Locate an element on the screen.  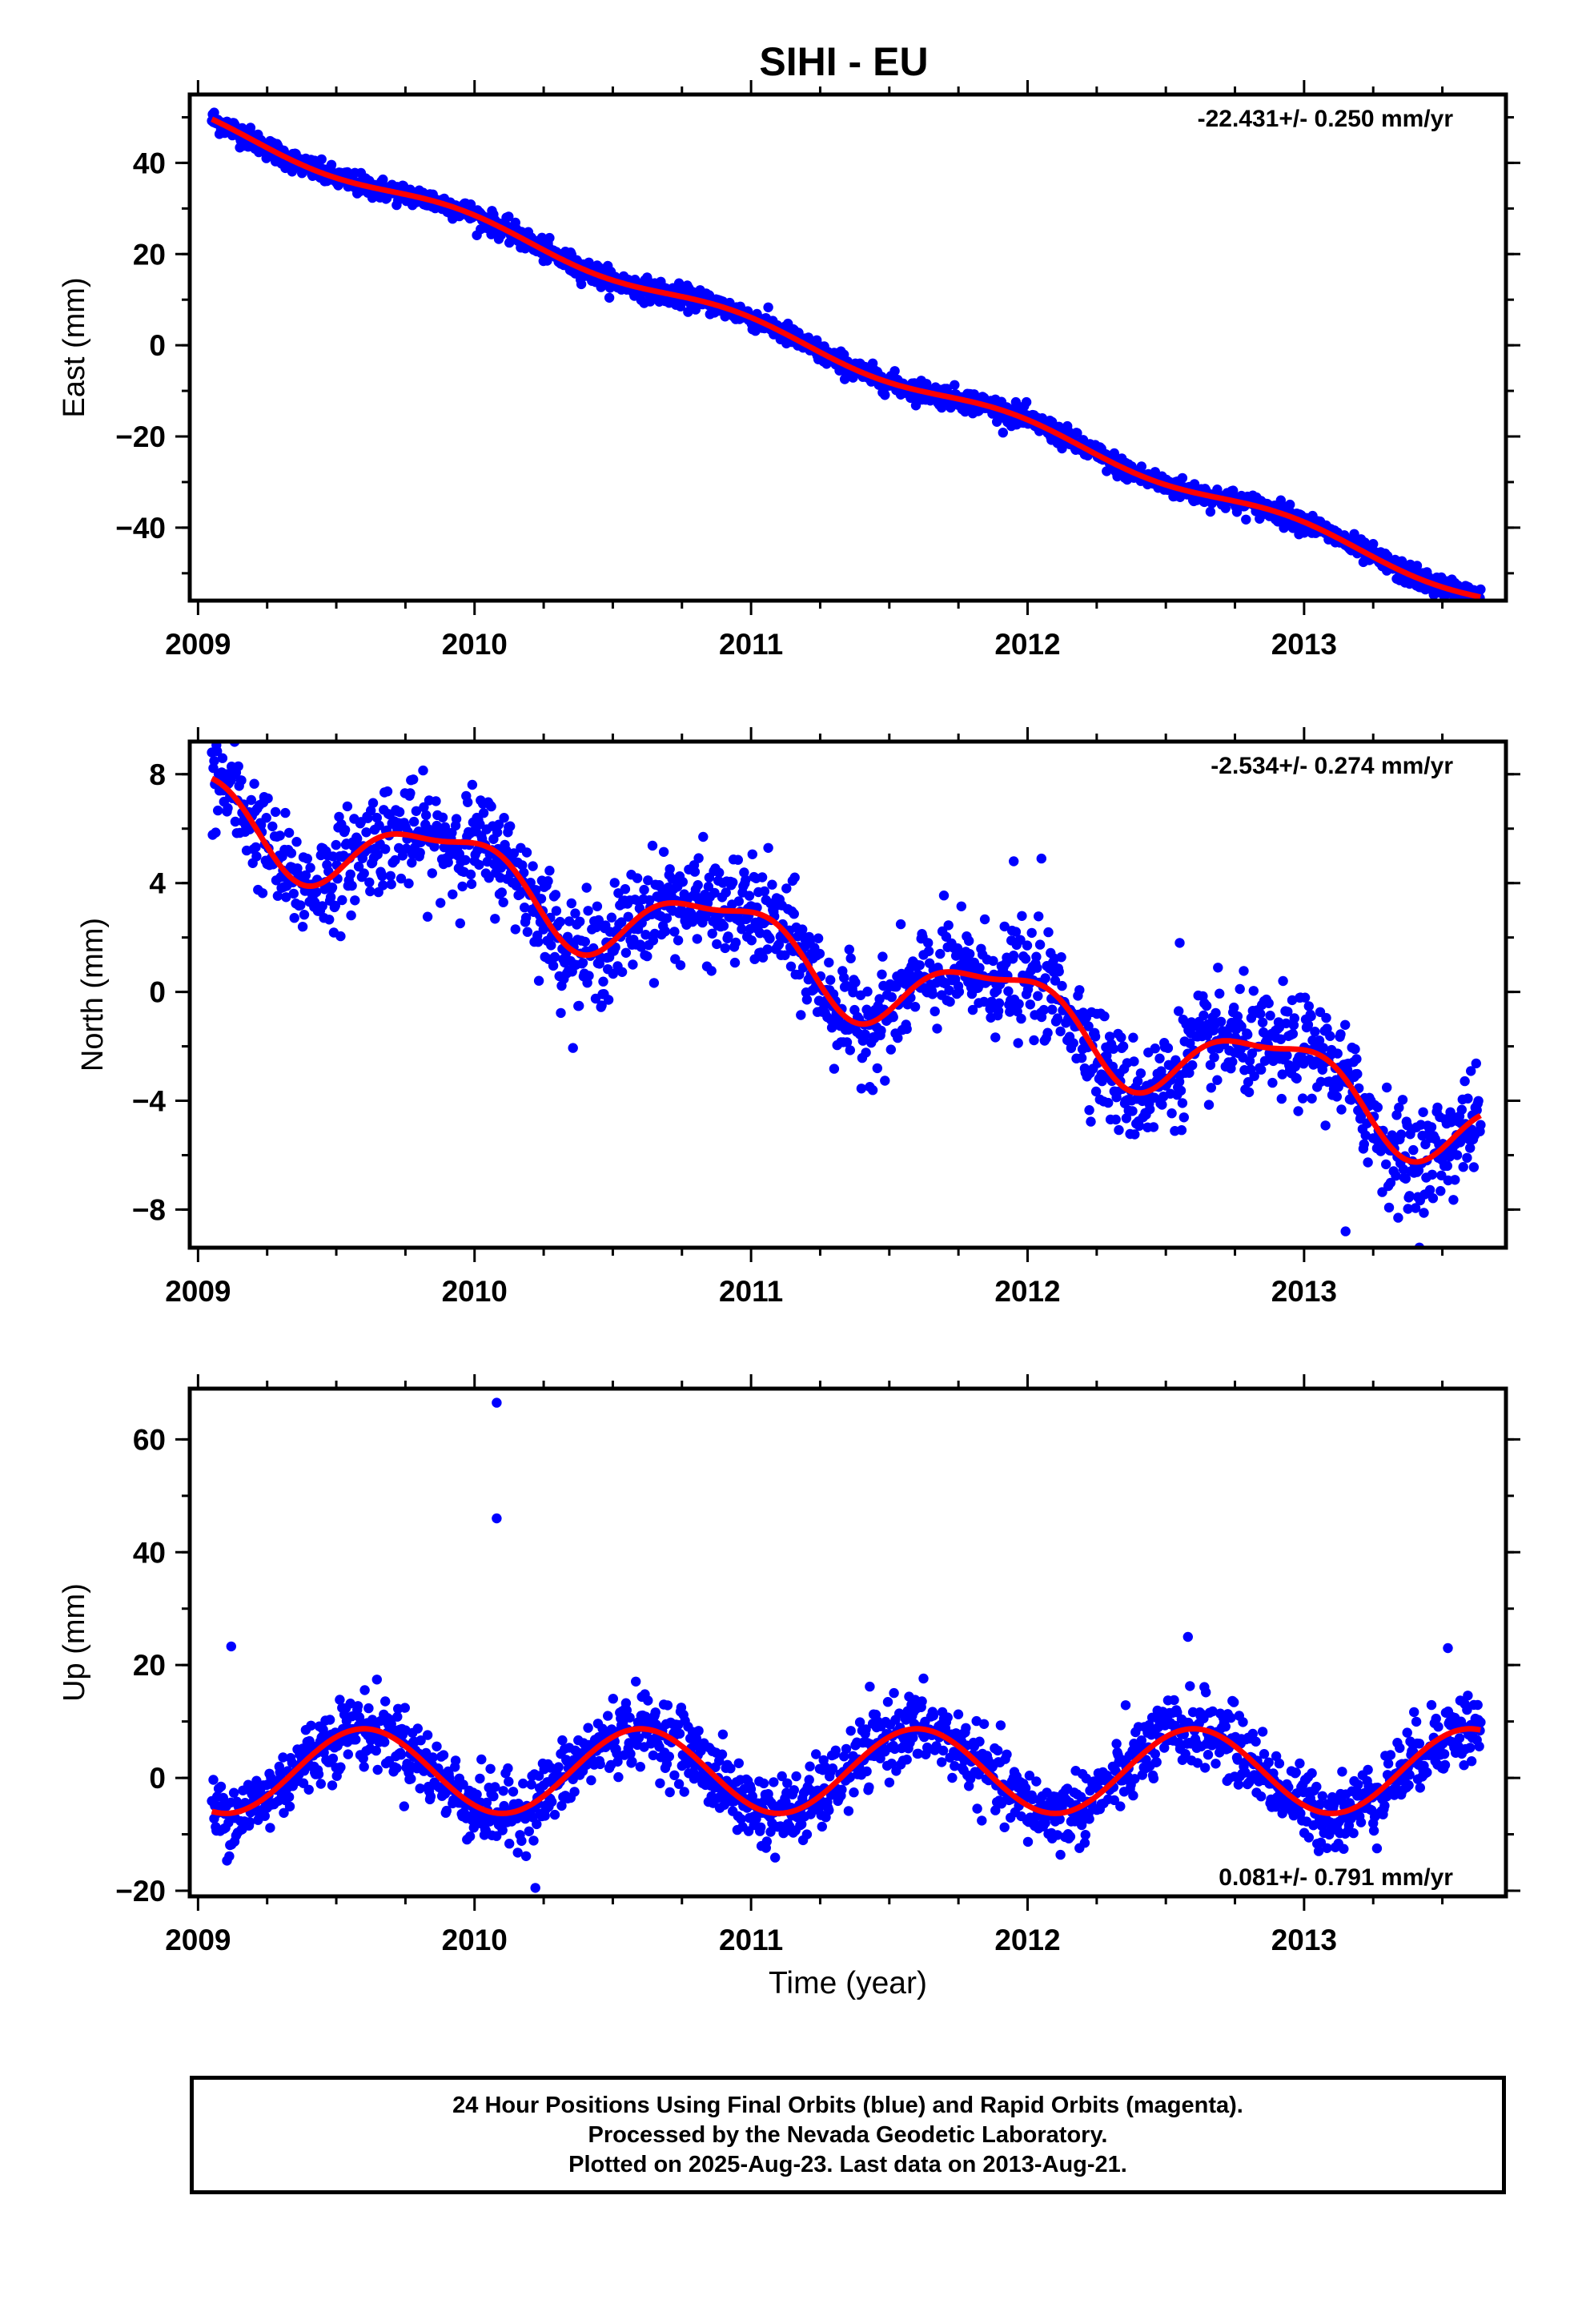
y-tick-label: −8 is located at coordinates (149, 1209).